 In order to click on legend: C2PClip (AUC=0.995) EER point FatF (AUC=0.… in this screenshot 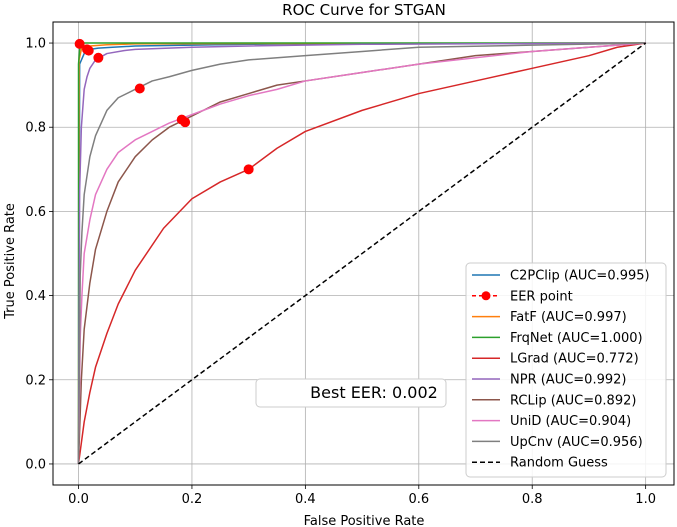, I will do `click(566, 370)`.